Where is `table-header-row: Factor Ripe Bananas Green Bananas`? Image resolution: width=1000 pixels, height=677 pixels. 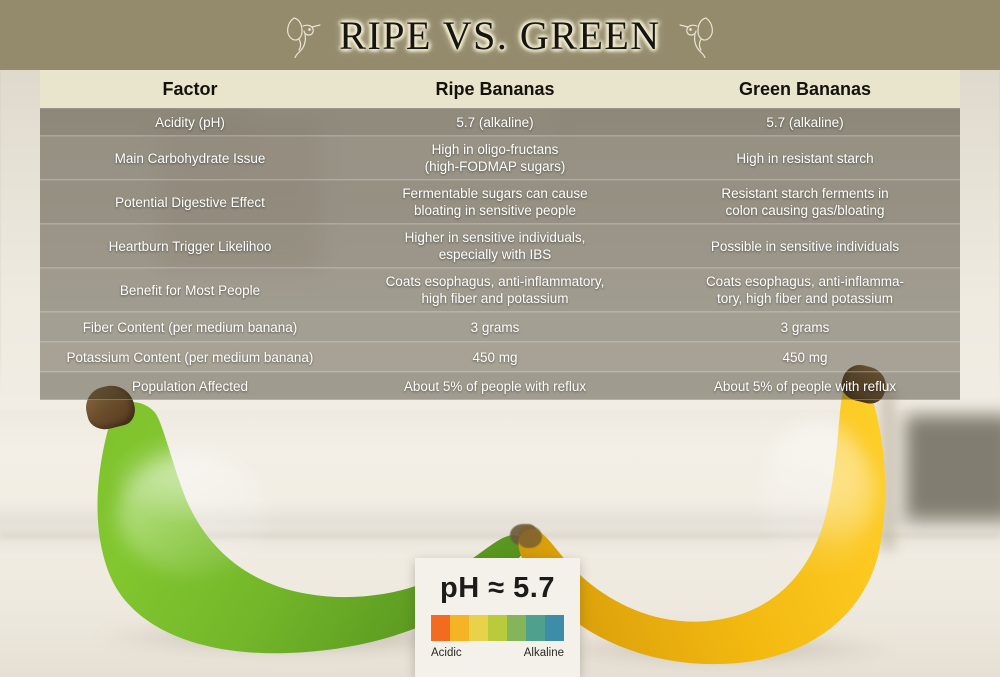
table-header-row: Factor Ripe Bananas Green Bananas is located at coordinates (500, 89).